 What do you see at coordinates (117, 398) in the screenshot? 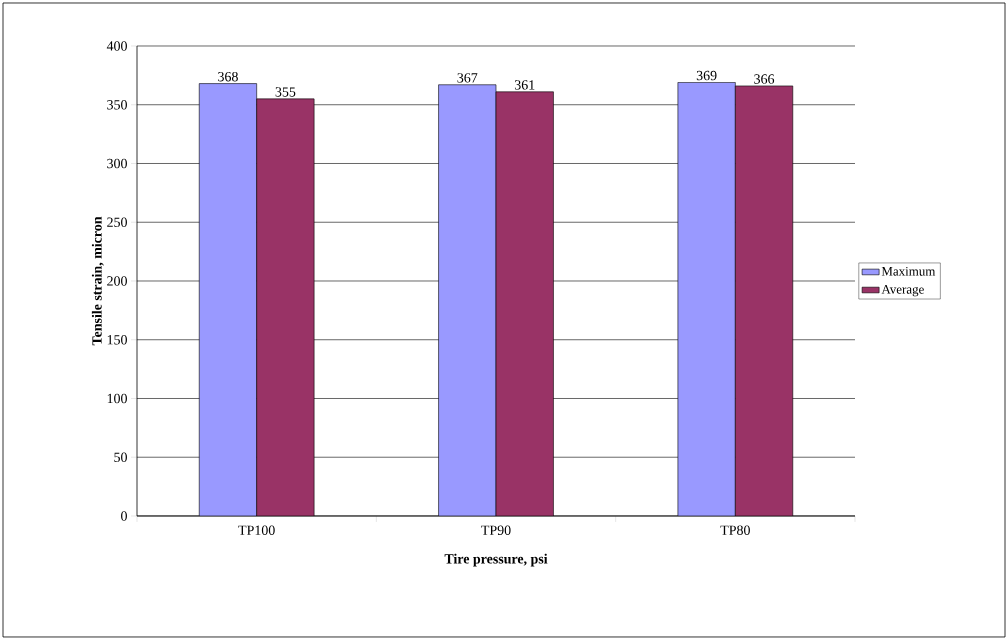
I see `y-tick-label: 100` at bounding box center [117, 398].